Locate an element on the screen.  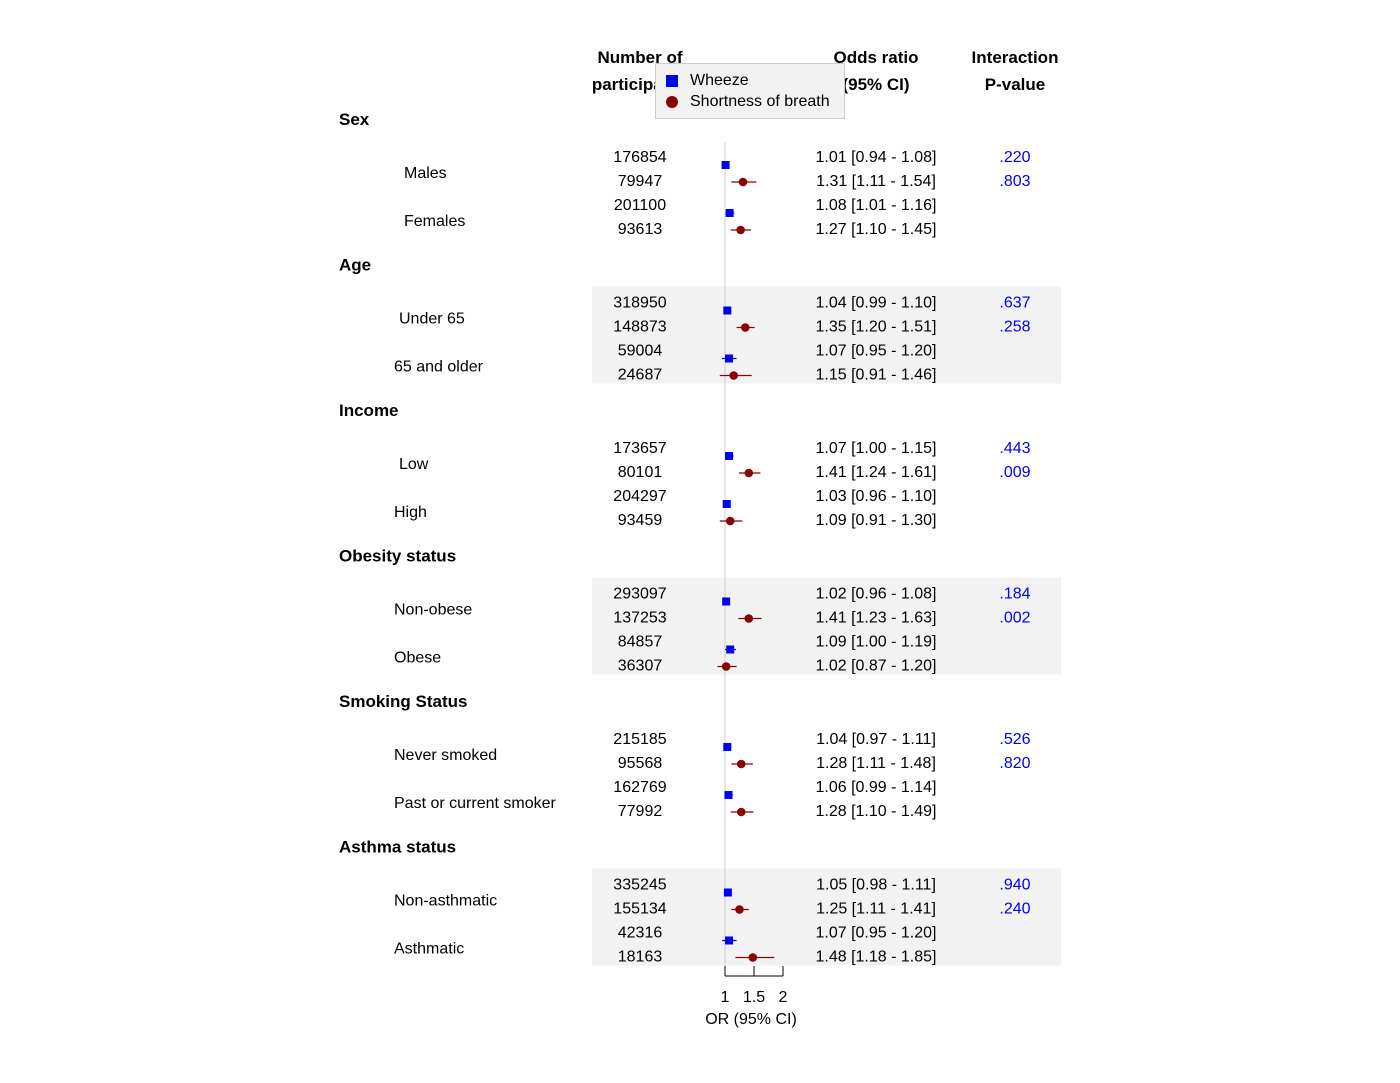
group-shading-obesity-status is located at coordinates (826, 626).